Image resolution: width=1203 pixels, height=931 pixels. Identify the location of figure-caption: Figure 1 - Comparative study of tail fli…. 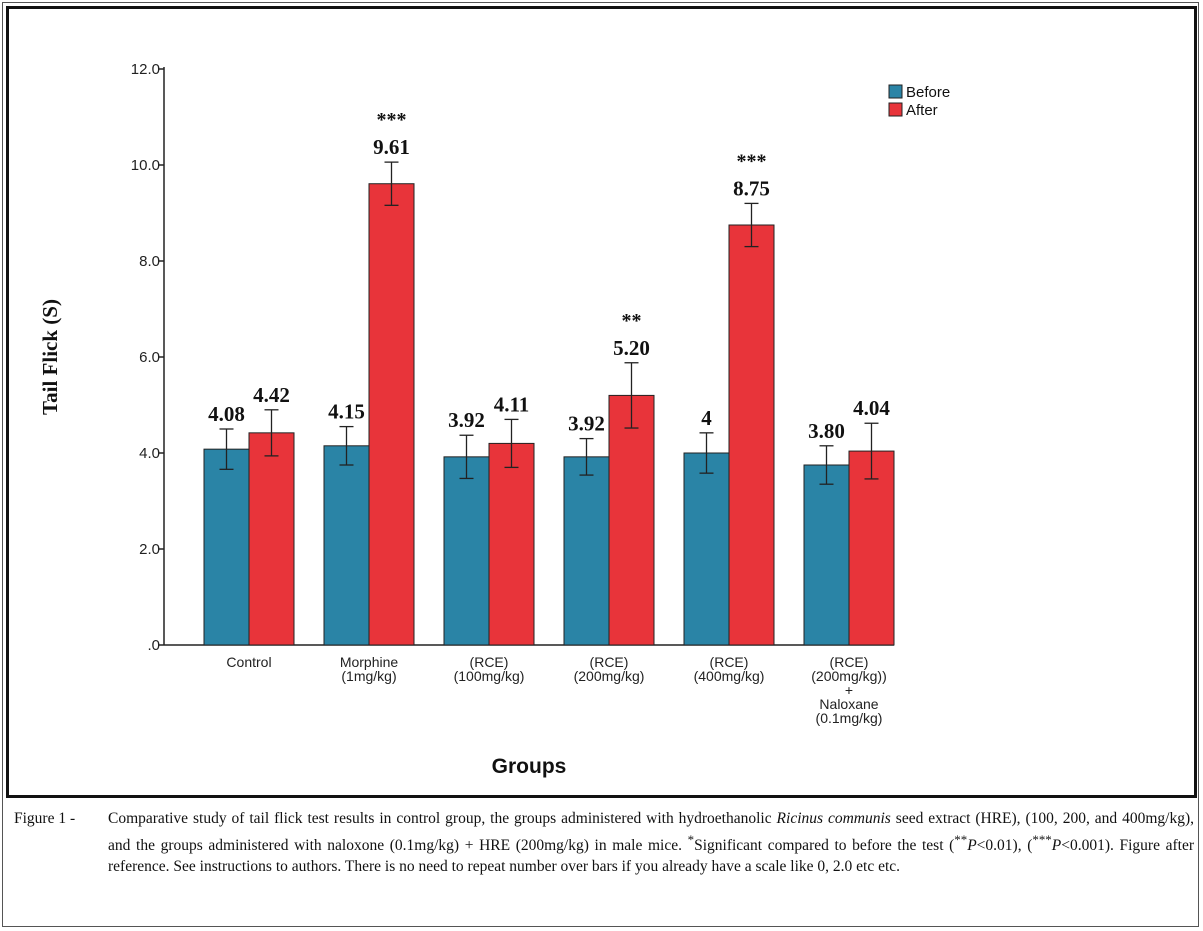
(604, 842).